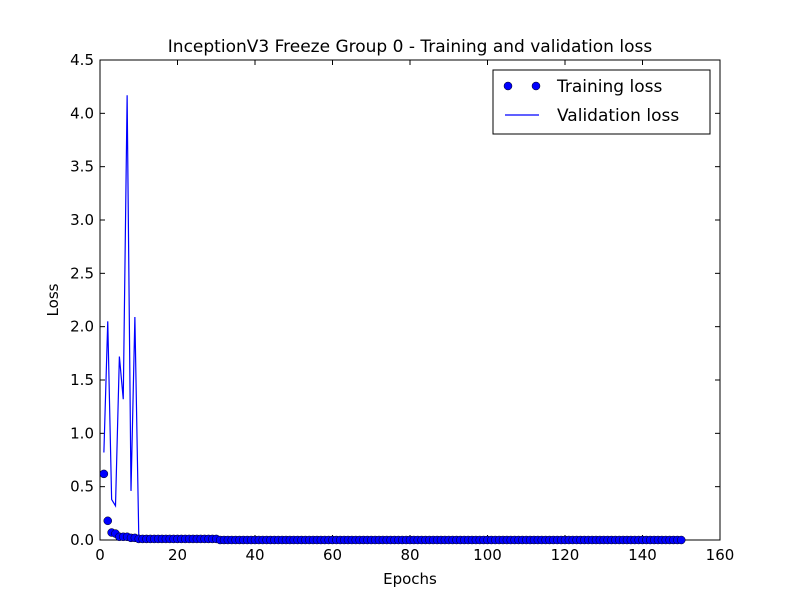  What do you see at coordinates (82, 273) in the screenshot?
I see `y-tick-label: 2.5` at bounding box center [82, 273].